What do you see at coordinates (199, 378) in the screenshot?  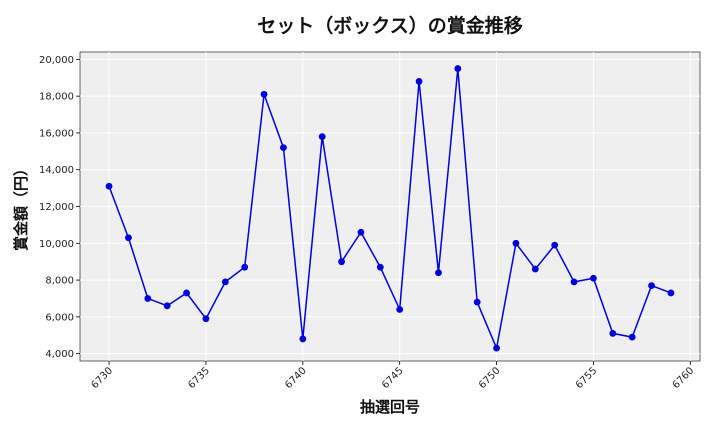 I see `x-tick-label: 6735` at bounding box center [199, 378].